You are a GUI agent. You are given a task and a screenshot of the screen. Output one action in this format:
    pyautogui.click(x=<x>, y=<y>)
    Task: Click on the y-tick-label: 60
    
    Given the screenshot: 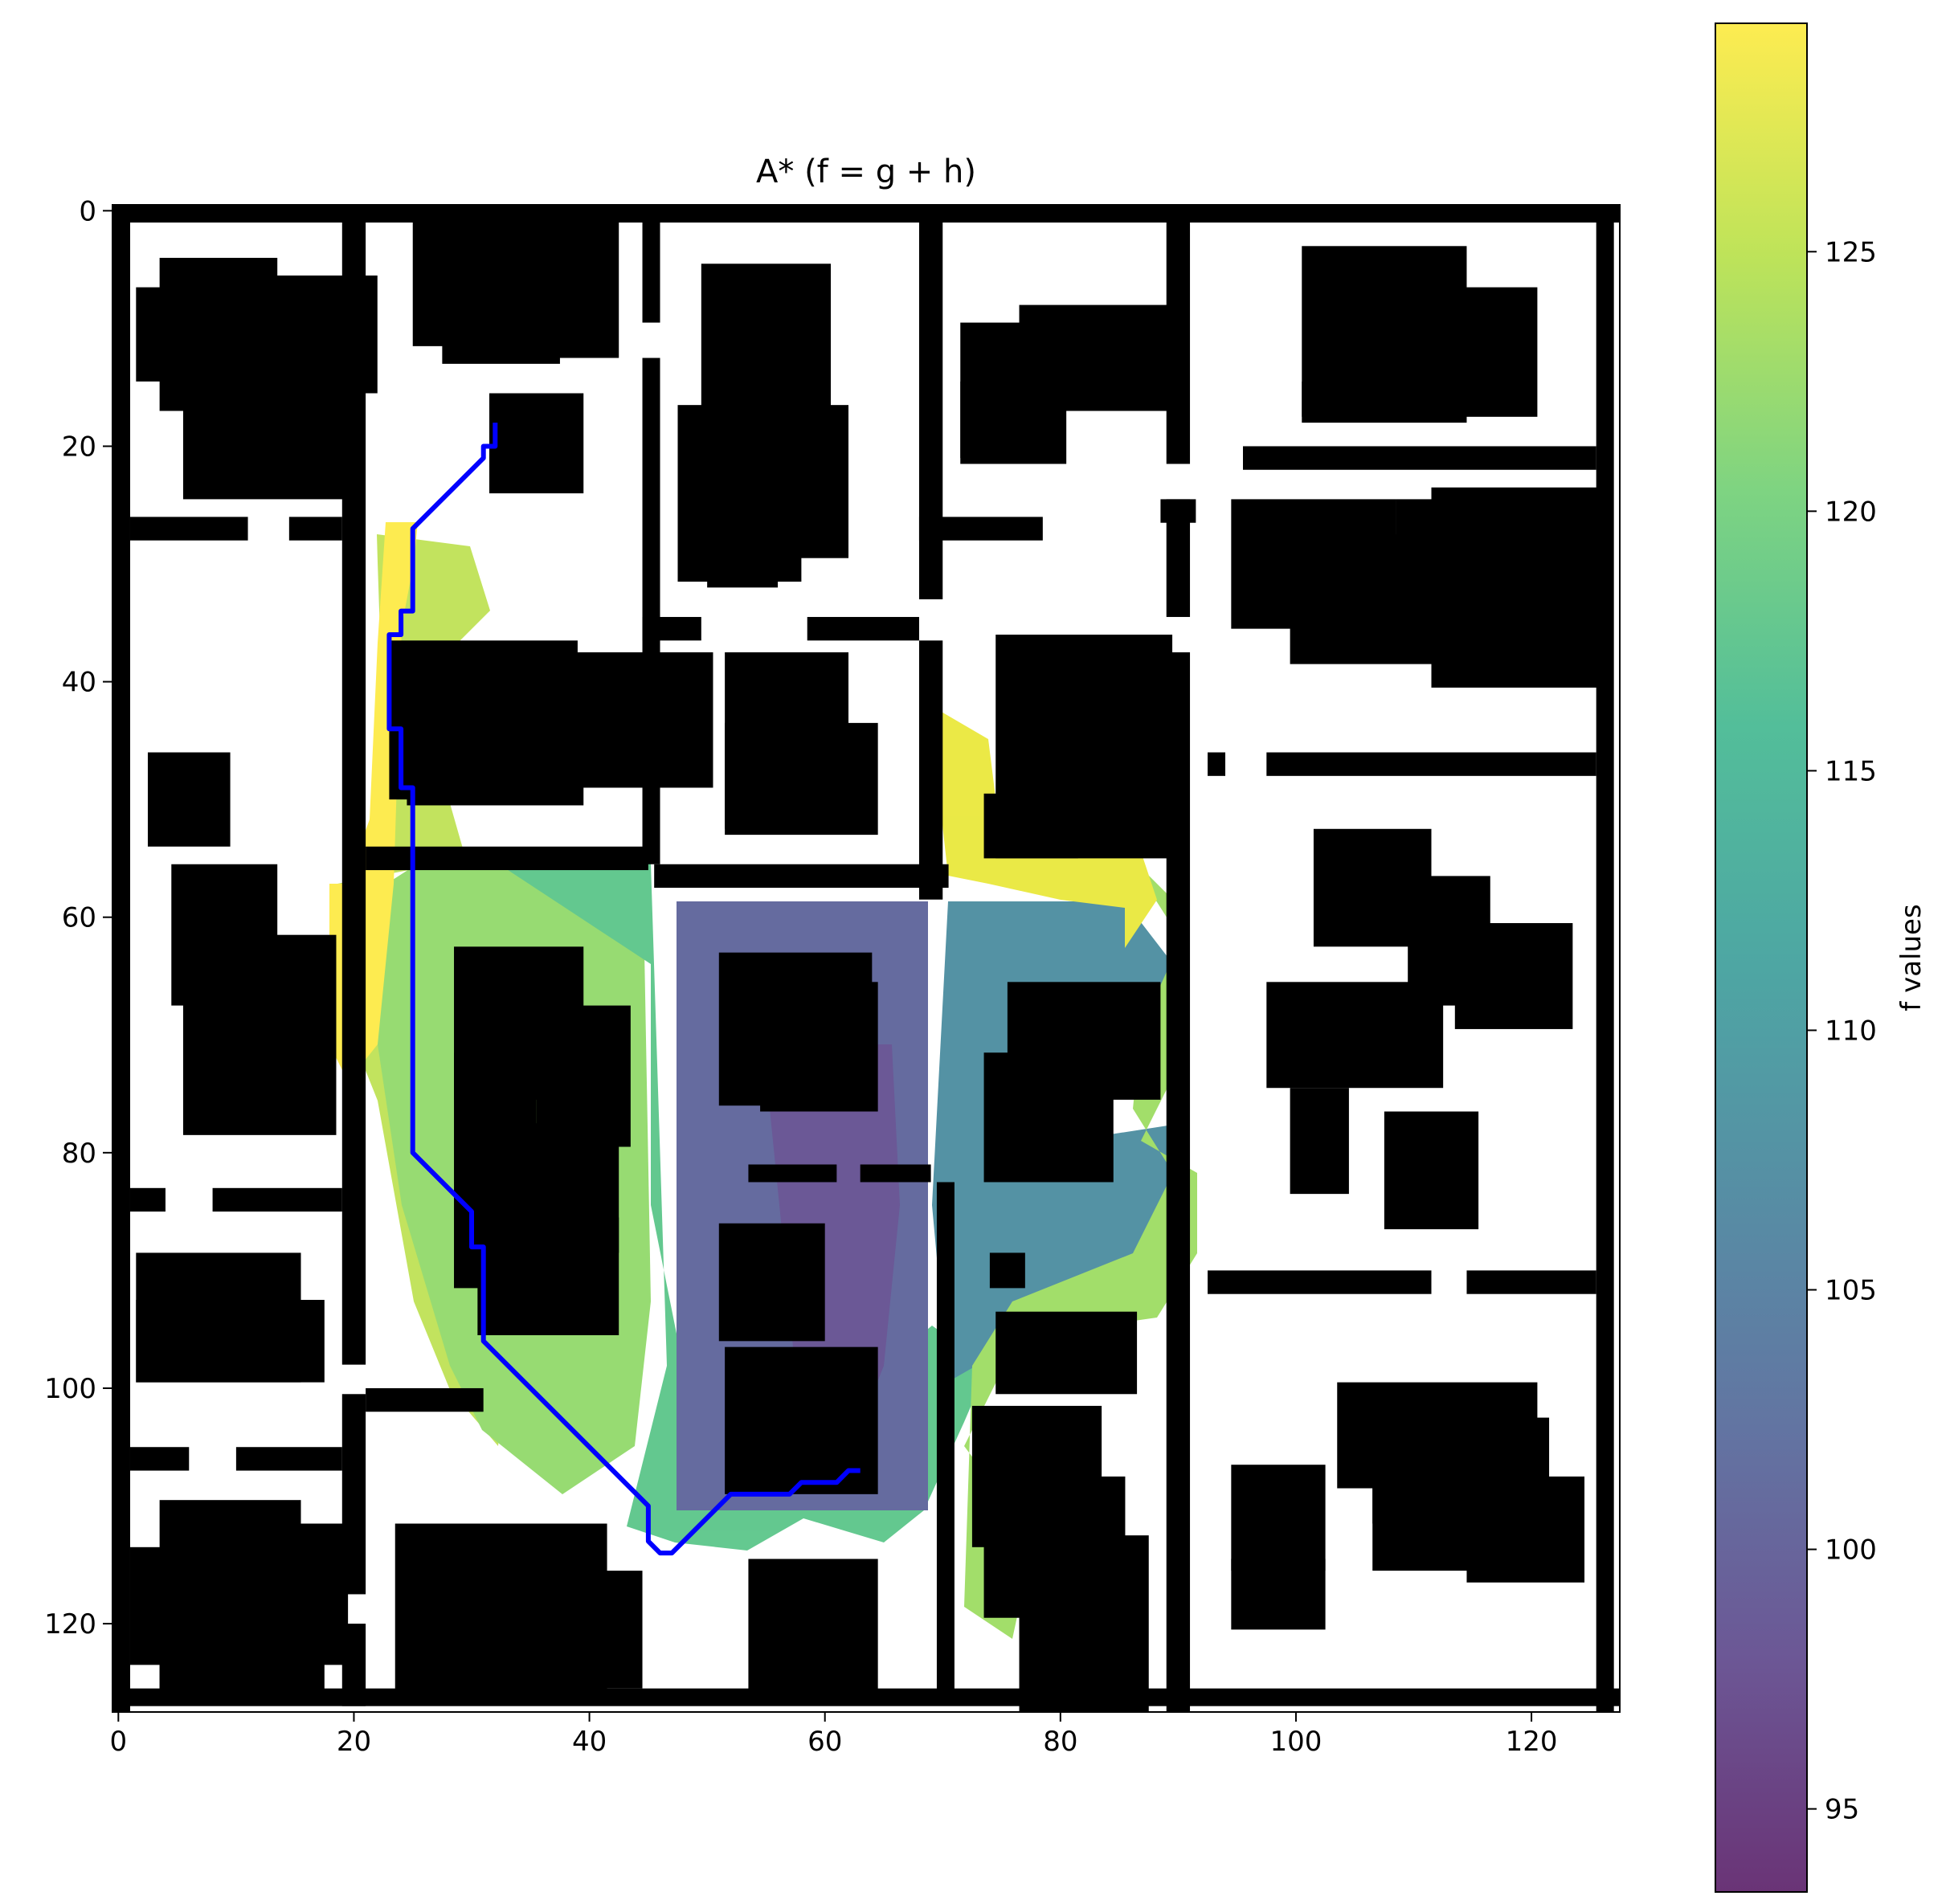 What is the action you would take?
    pyautogui.click(x=79, y=918)
    